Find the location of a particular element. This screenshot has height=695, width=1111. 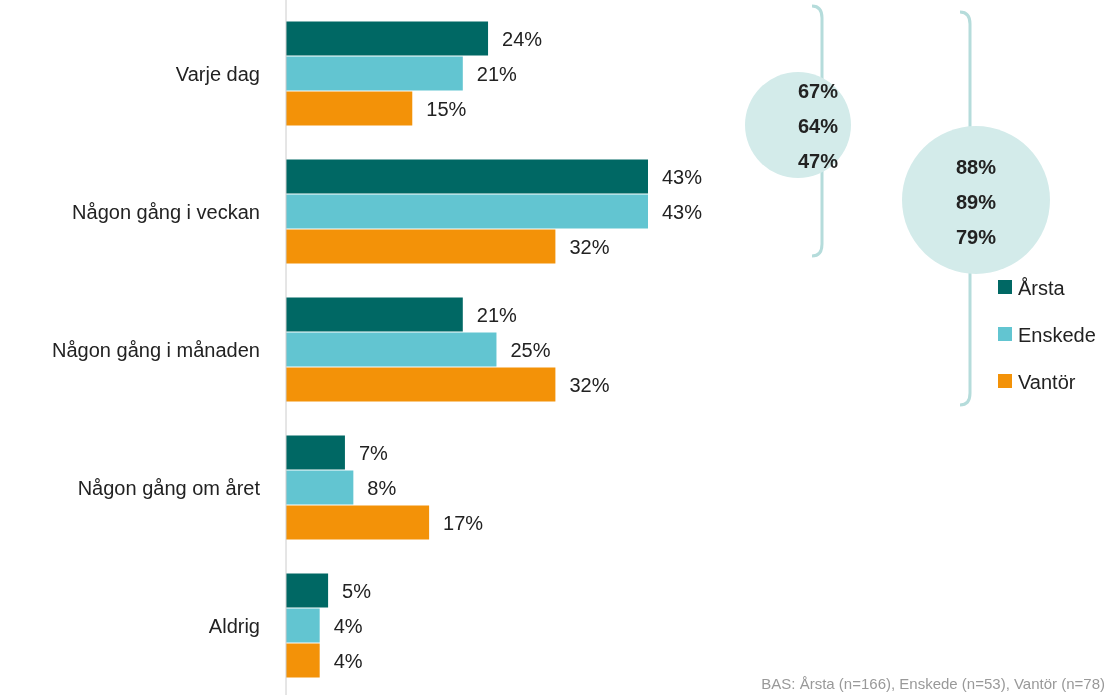

text: 47% is located at coordinates (818, 161).